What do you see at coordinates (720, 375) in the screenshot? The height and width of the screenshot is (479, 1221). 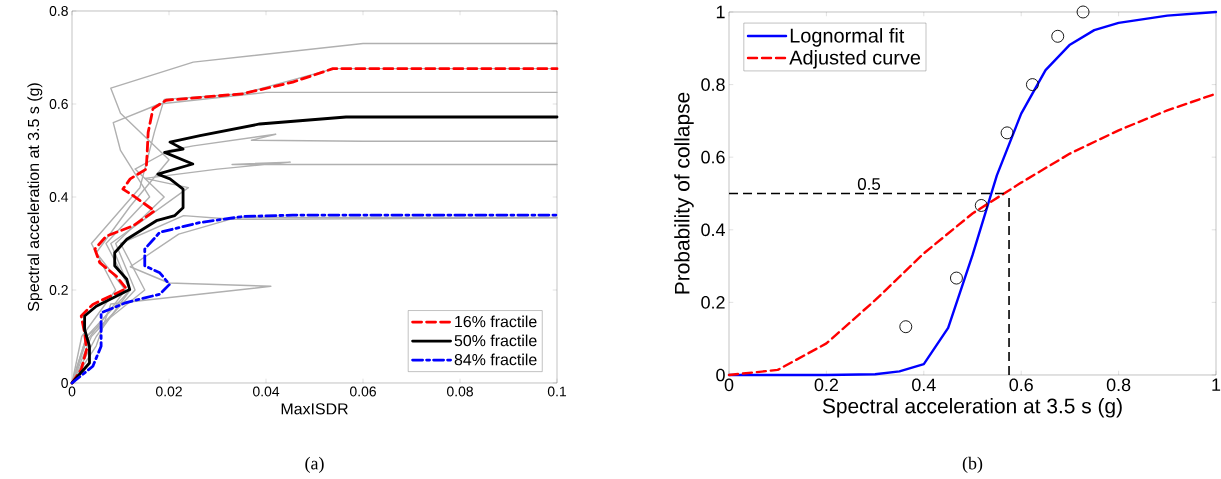 I see `y-tick-label: 0` at bounding box center [720, 375].